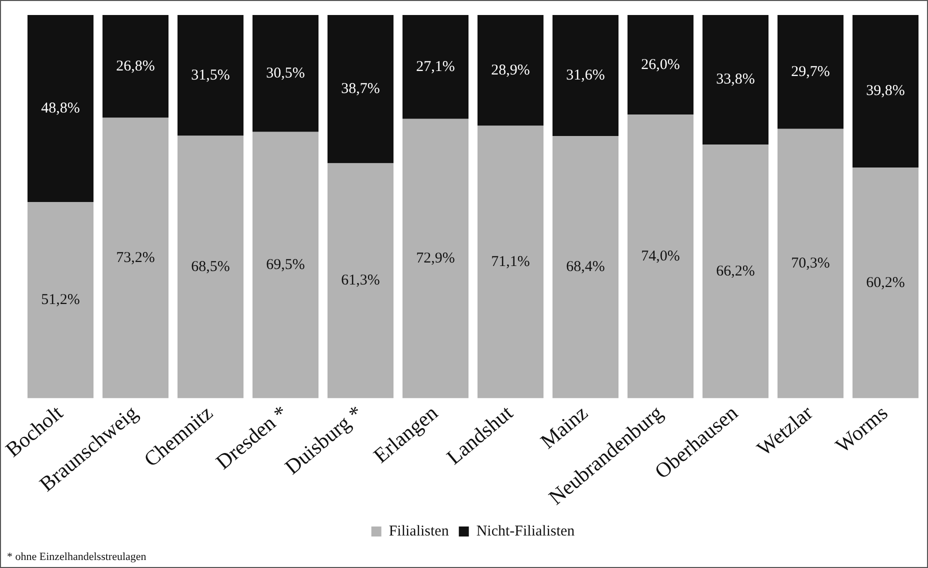 This screenshot has width=928, height=568. What do you see at coordinates (585, 75) in the screenshot?
I see `data-label: 31,6%` at bounding box center [585, 75].